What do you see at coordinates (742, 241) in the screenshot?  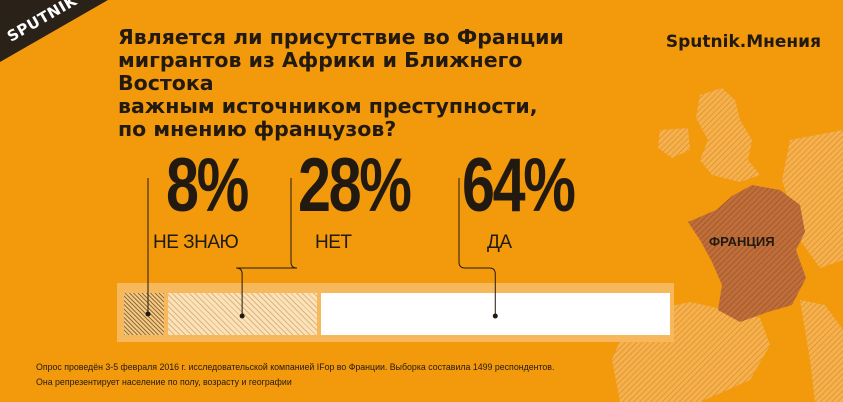 I see `france-label: ФРАНЦИЯ` at bounding box center [742, 241].